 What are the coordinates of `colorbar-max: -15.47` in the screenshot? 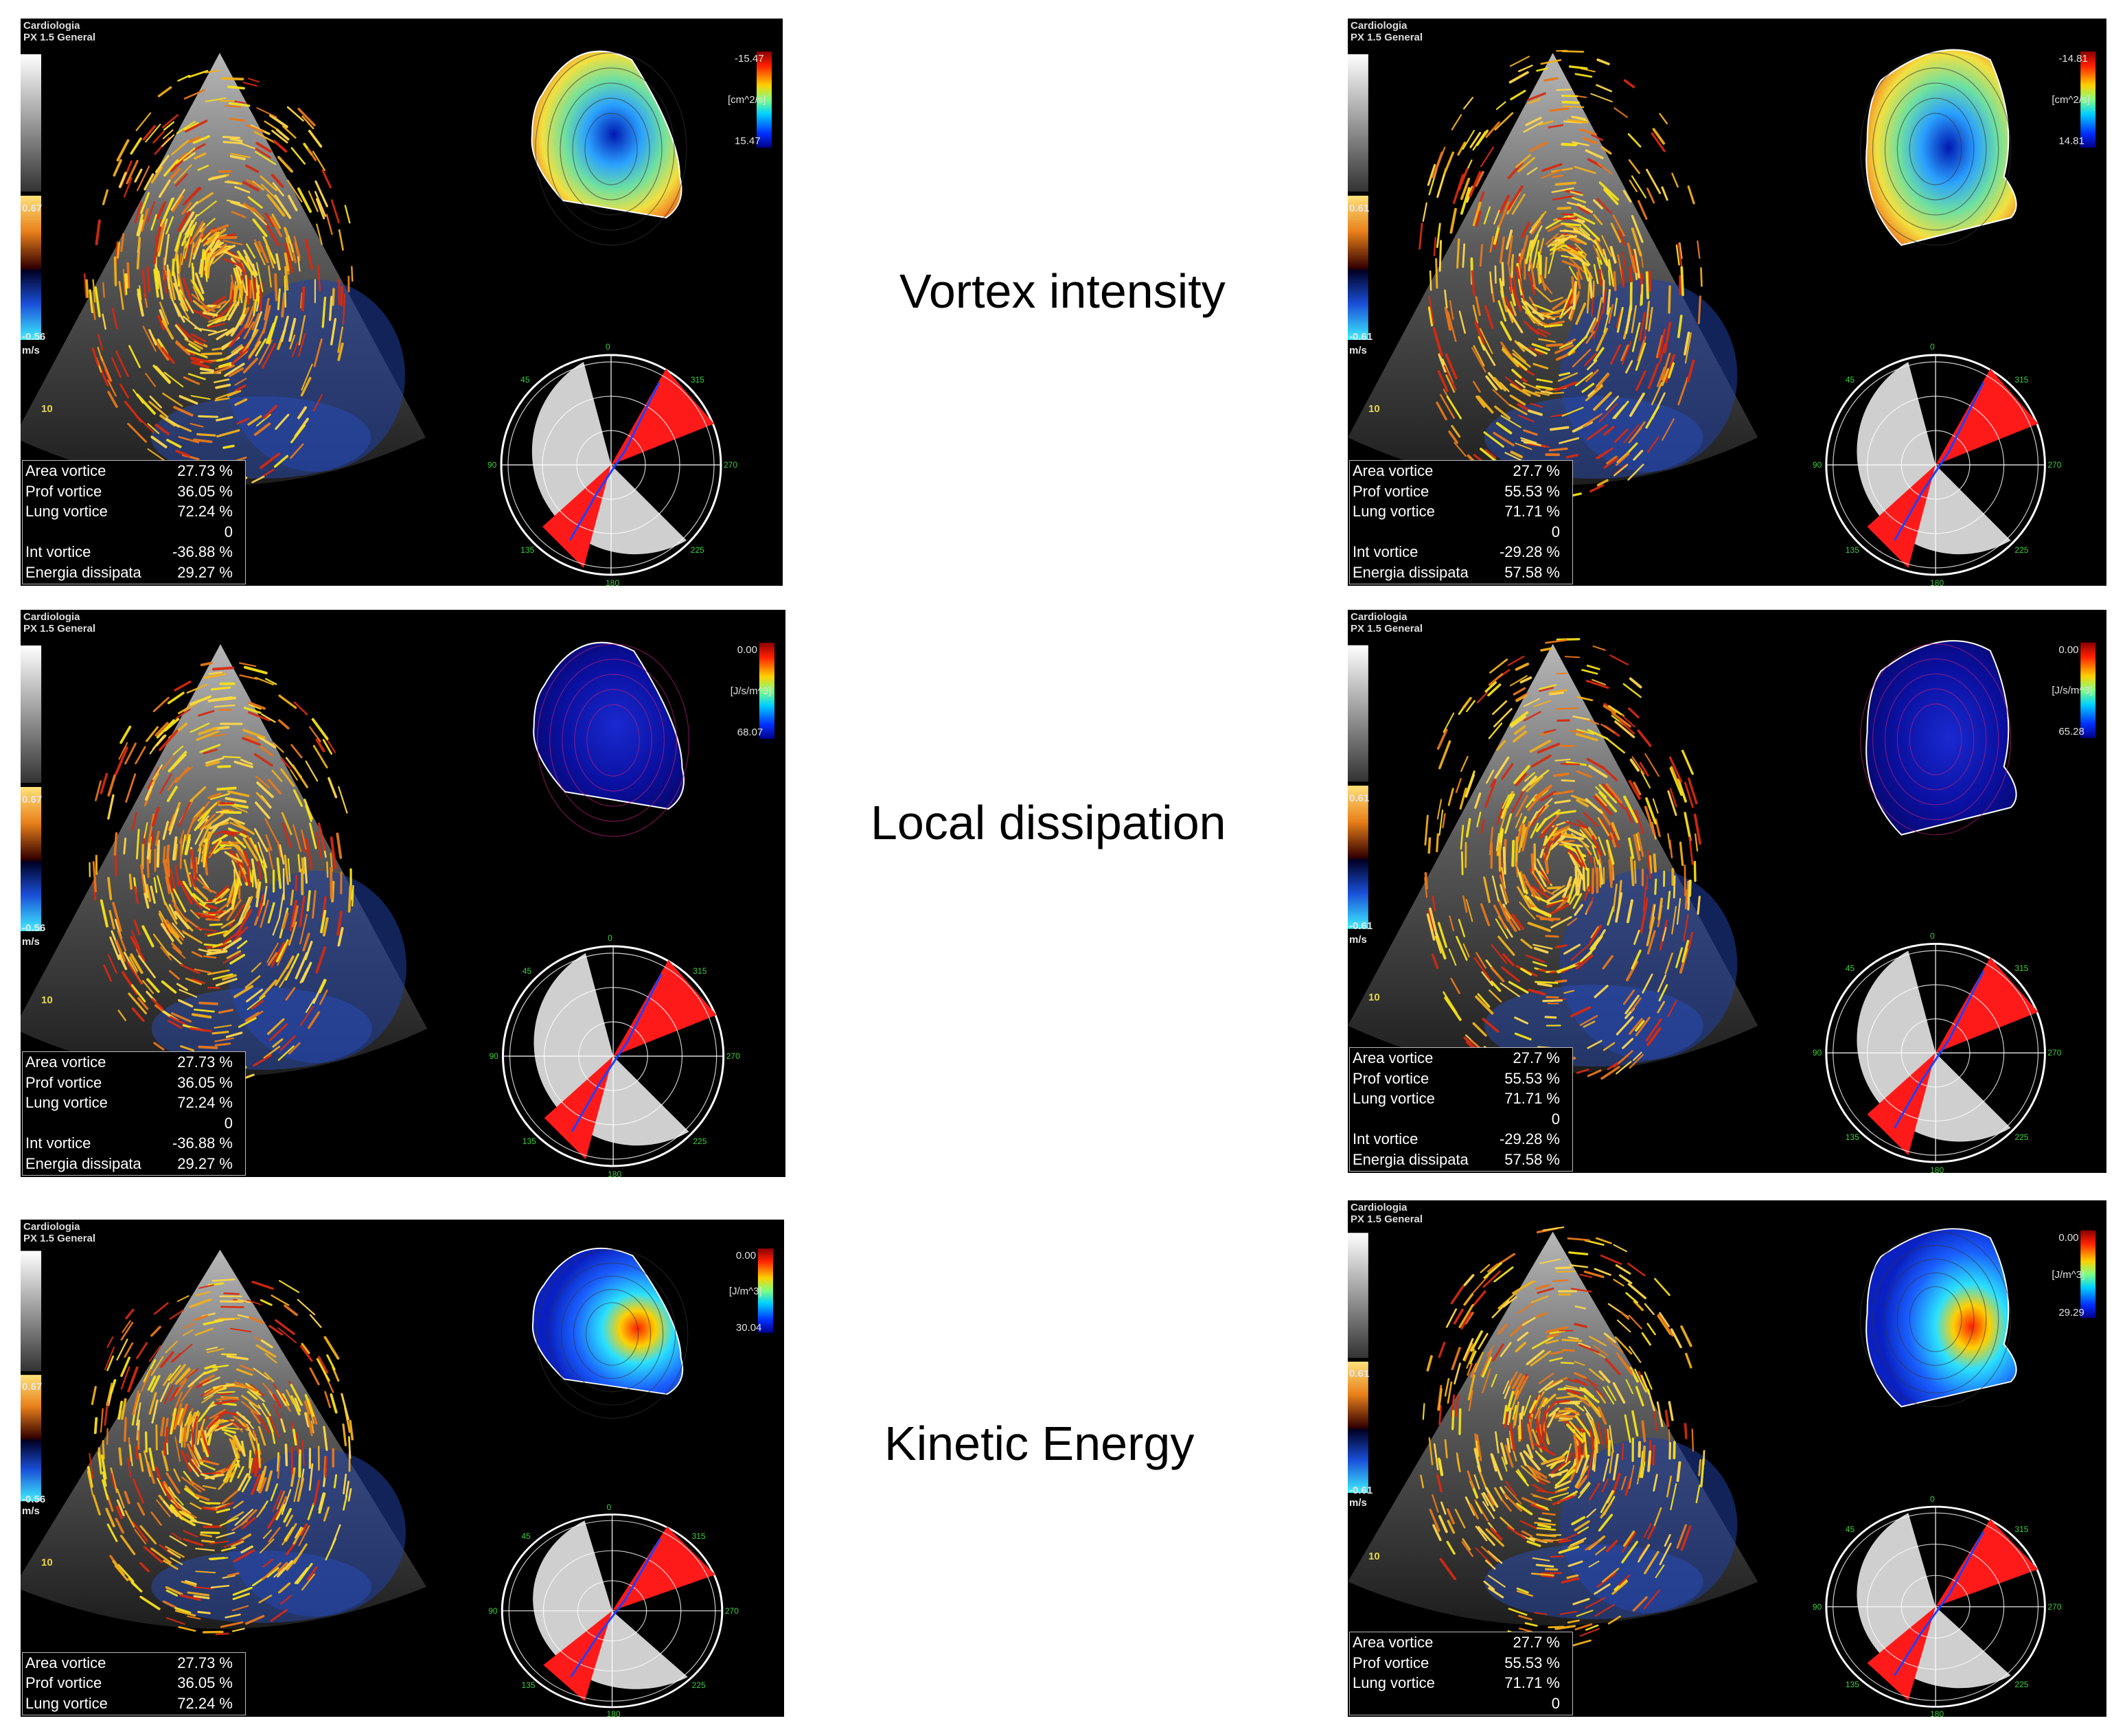 It's located at (750, 59).